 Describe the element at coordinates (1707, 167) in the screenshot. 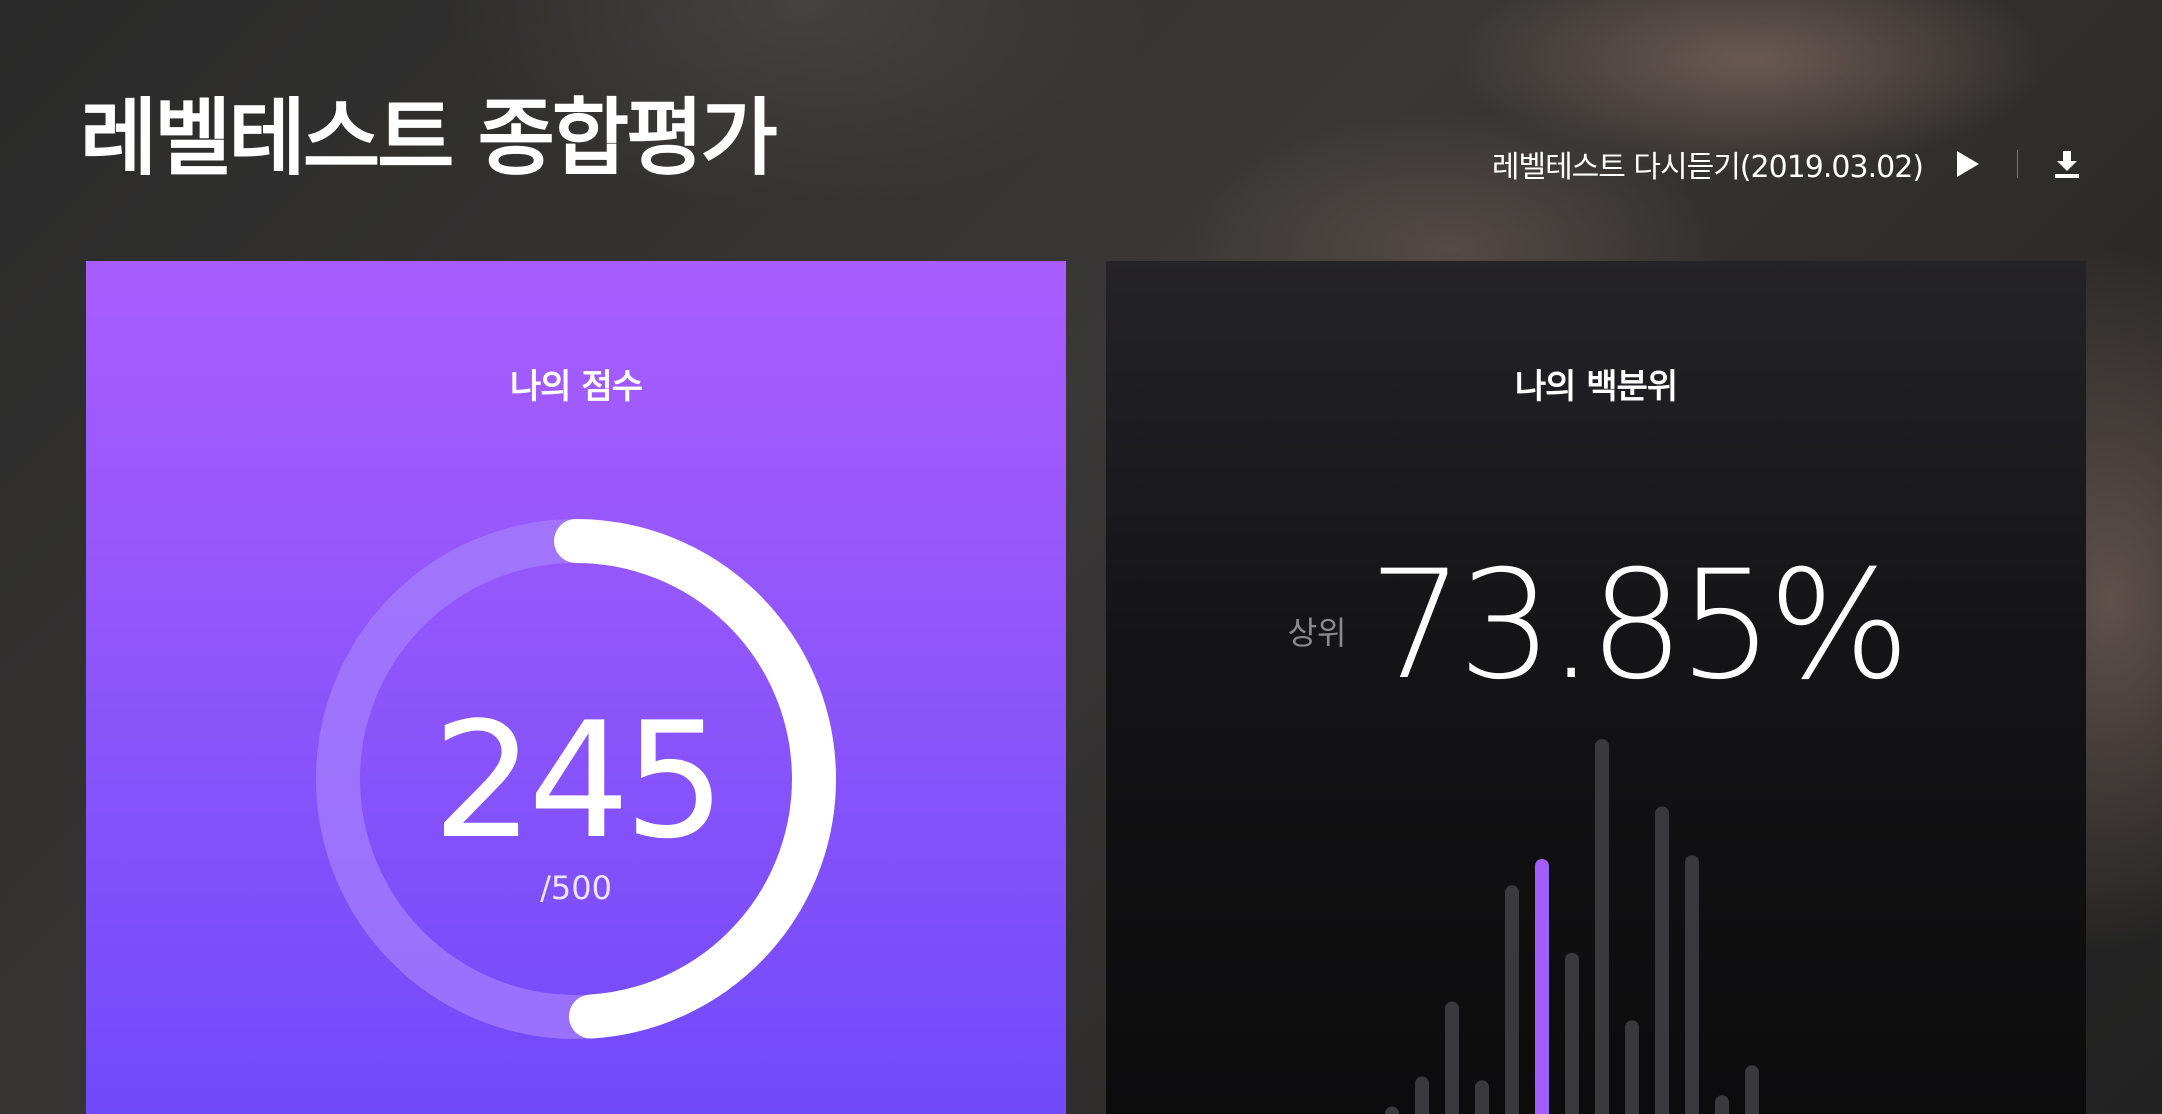

I see `relisten-label: 레벨테스트 다시듣기(2019.03.02)` at that location.